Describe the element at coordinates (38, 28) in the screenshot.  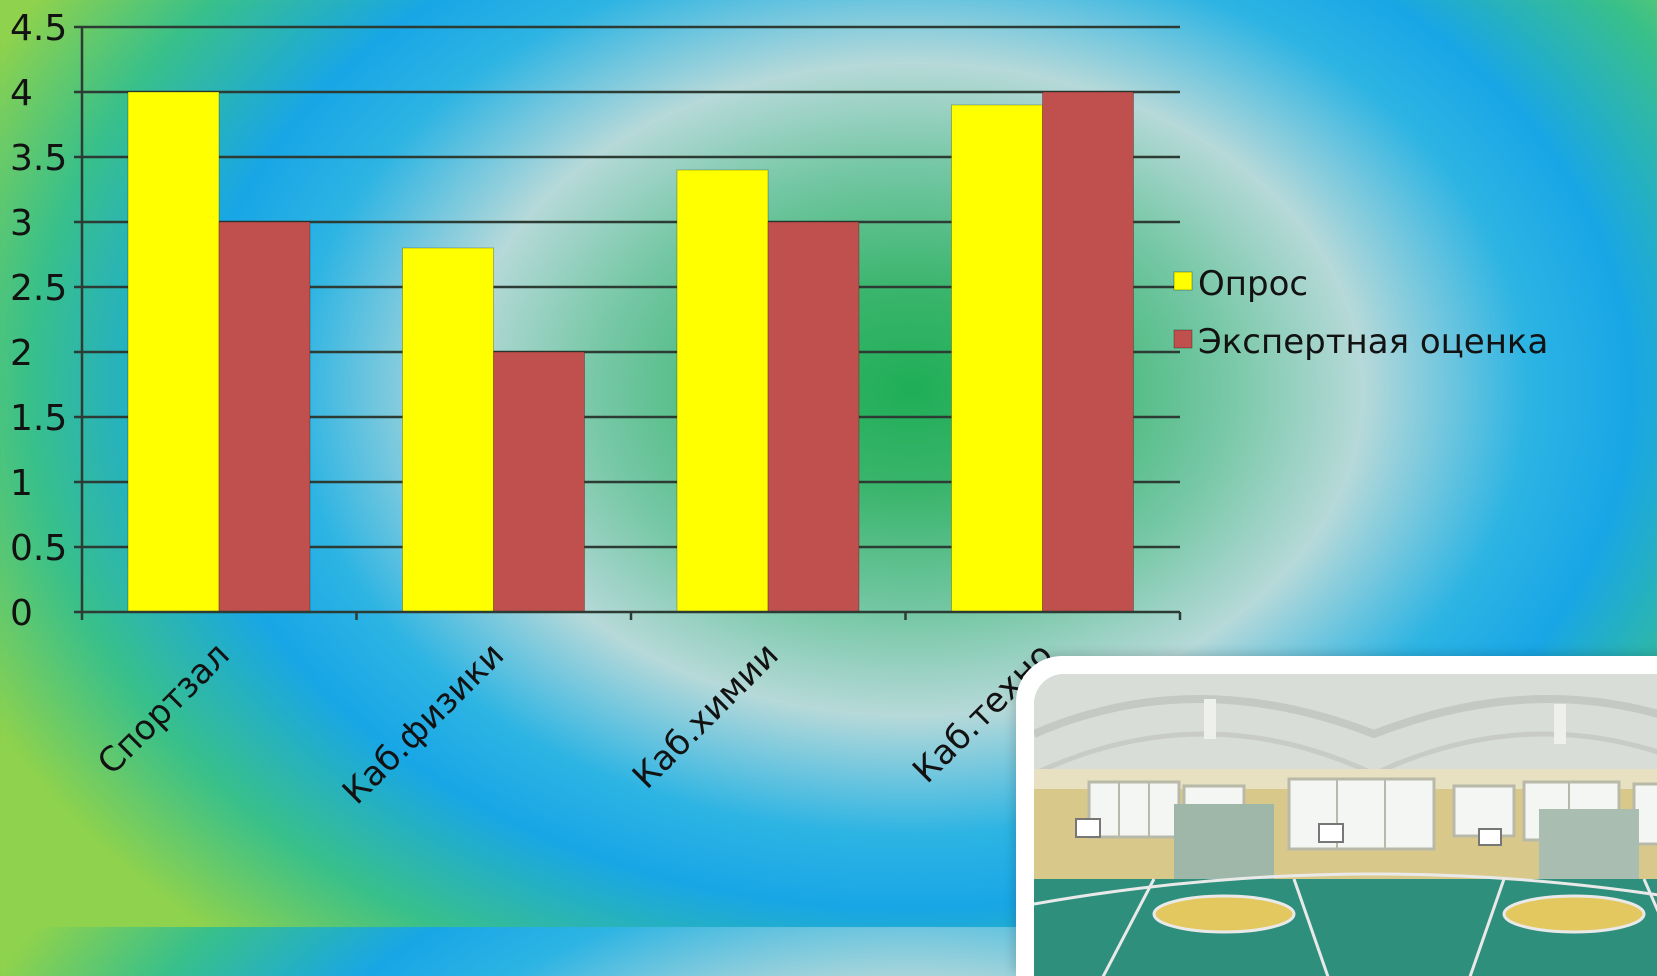
I see `y-tick-label: 4.5` at that location.